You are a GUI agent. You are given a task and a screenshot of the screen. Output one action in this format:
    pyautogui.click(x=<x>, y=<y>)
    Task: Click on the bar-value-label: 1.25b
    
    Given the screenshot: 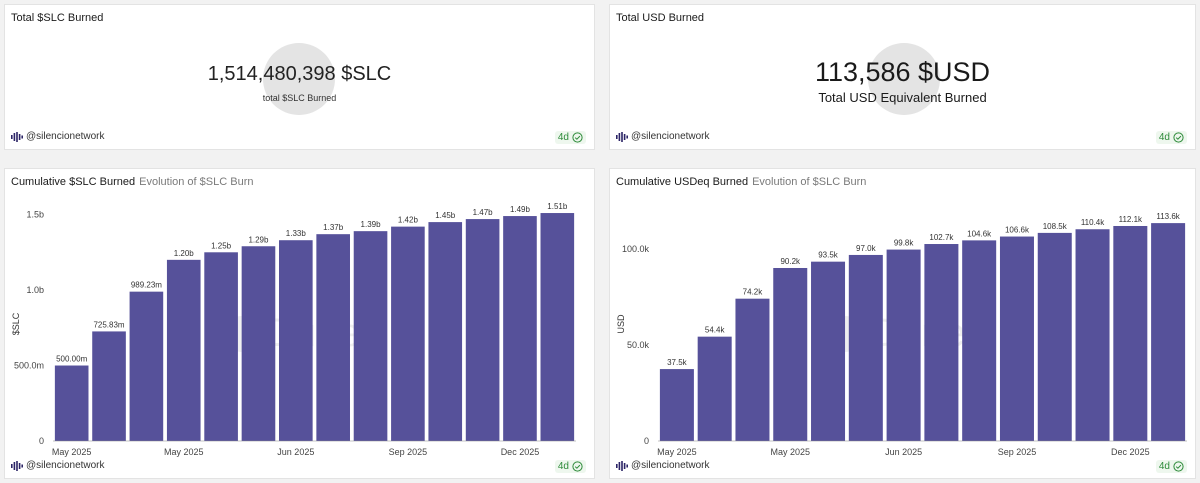 What is the action you would take?
    pyautogui.click(x=221, y=245)
    